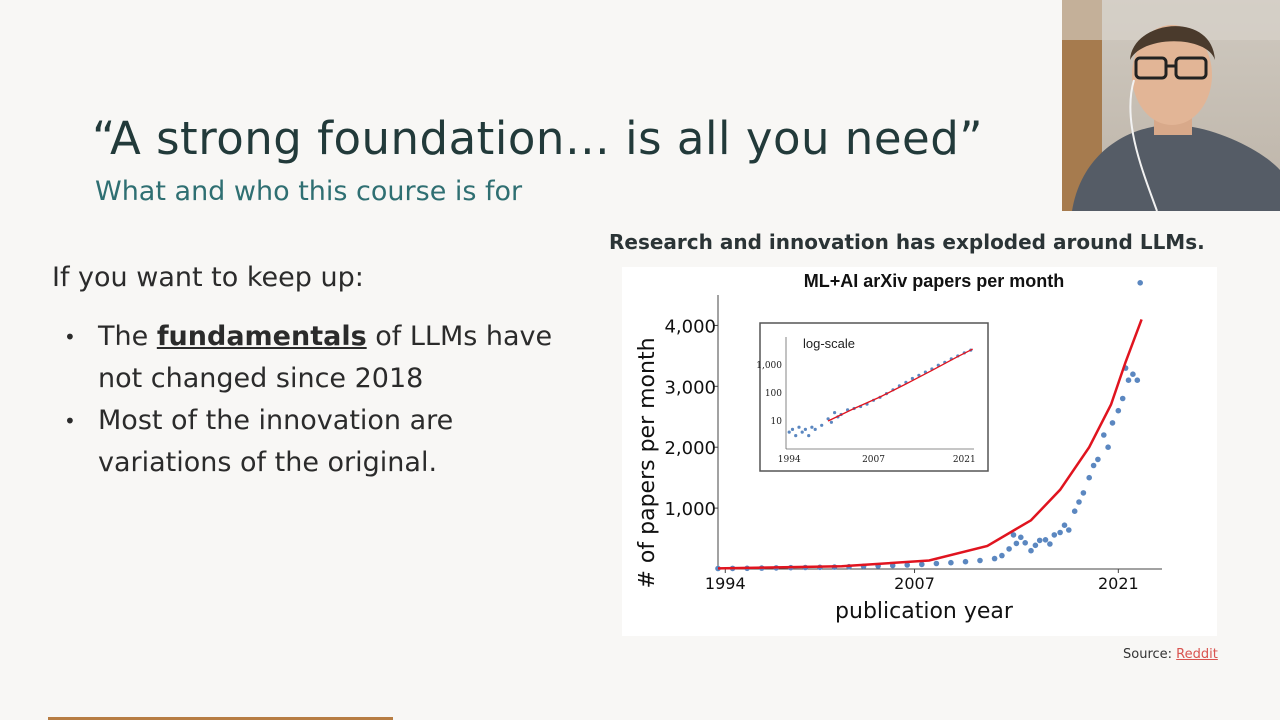 This screenshot has width=1280, height=720. What do you see at coordinates (538, 138) in the screenshot?
I see `slide-title: “A strong foundation… is all you need”` at bounding box center [538, 138].